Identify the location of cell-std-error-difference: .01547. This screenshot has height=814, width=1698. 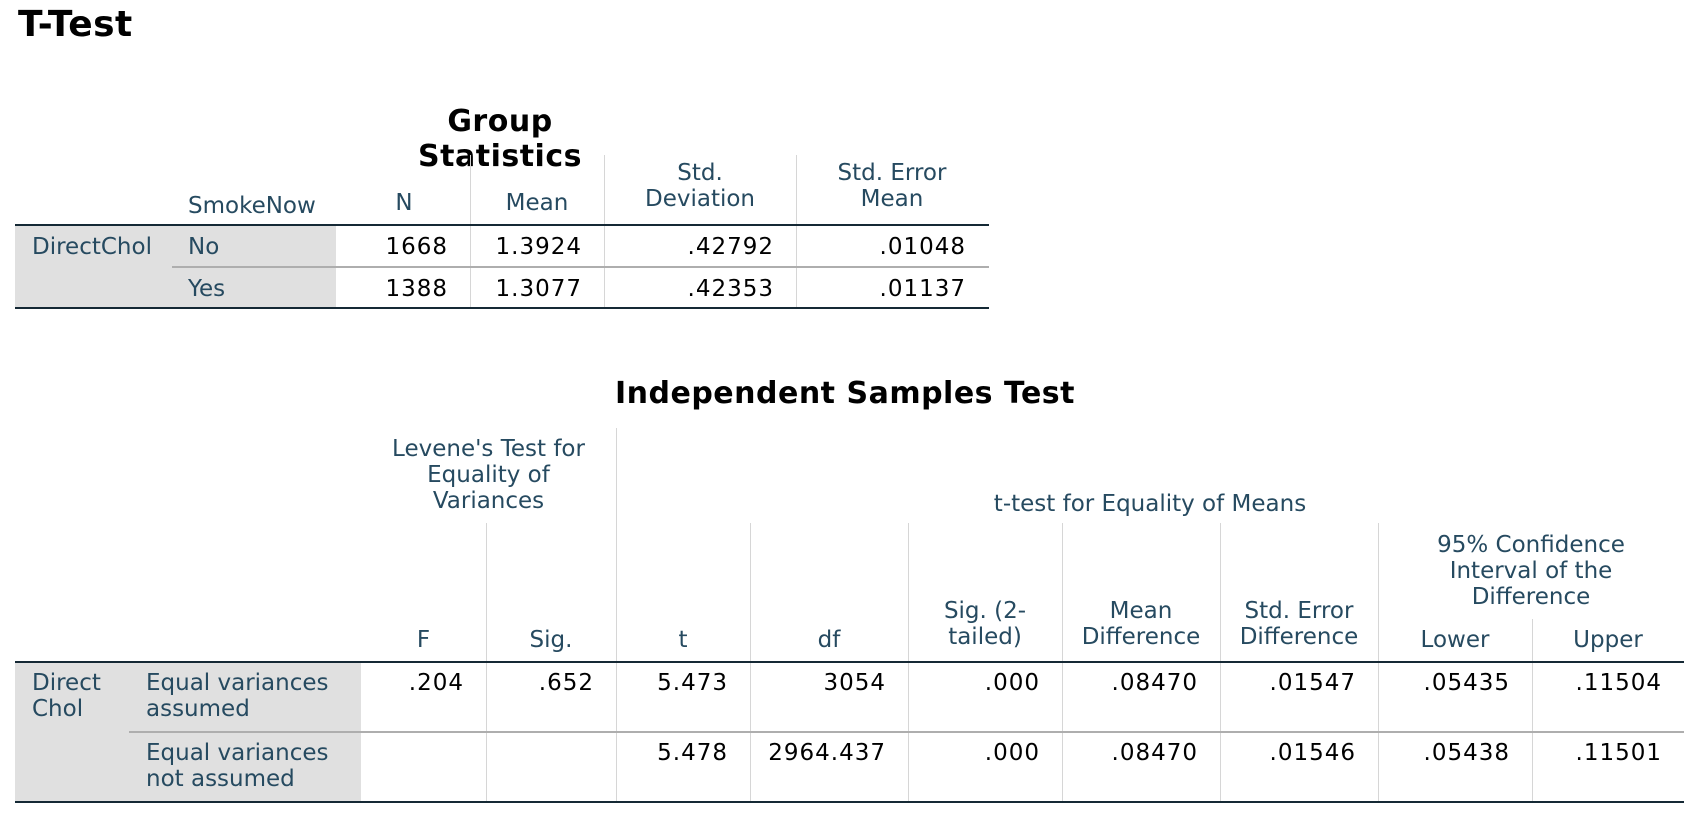
(1312, 683).